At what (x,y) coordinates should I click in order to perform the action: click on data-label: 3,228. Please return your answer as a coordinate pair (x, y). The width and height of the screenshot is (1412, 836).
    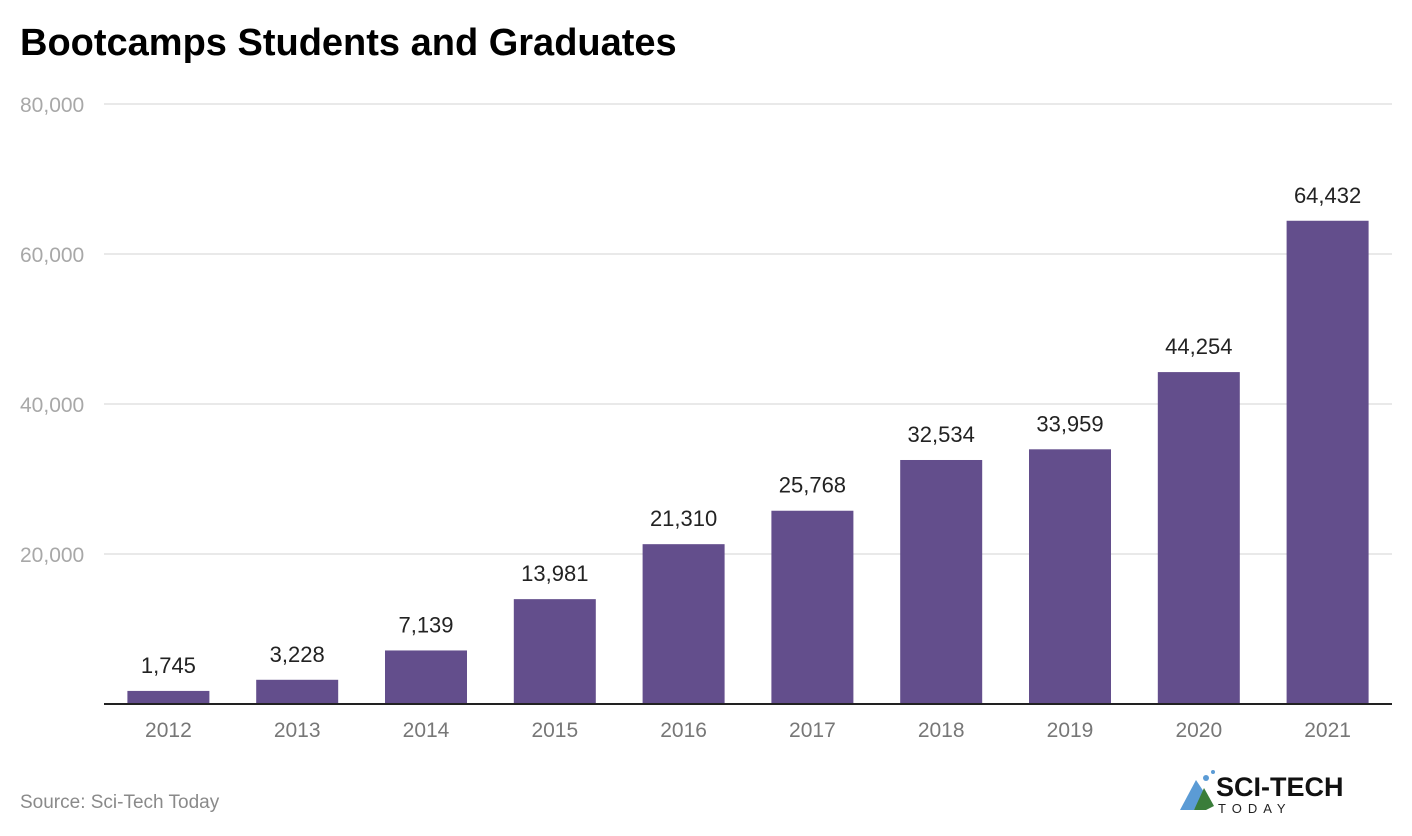
    Looking at the image, I should click on (297, 654).